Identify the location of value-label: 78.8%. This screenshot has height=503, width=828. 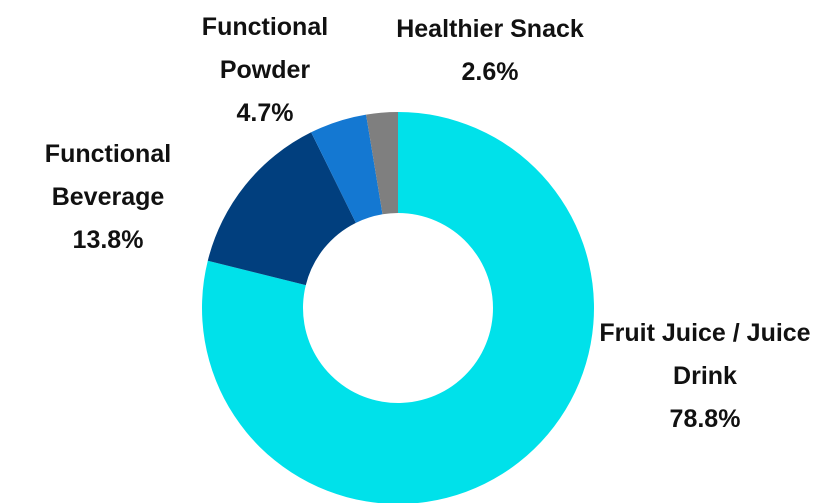
(705, 419).